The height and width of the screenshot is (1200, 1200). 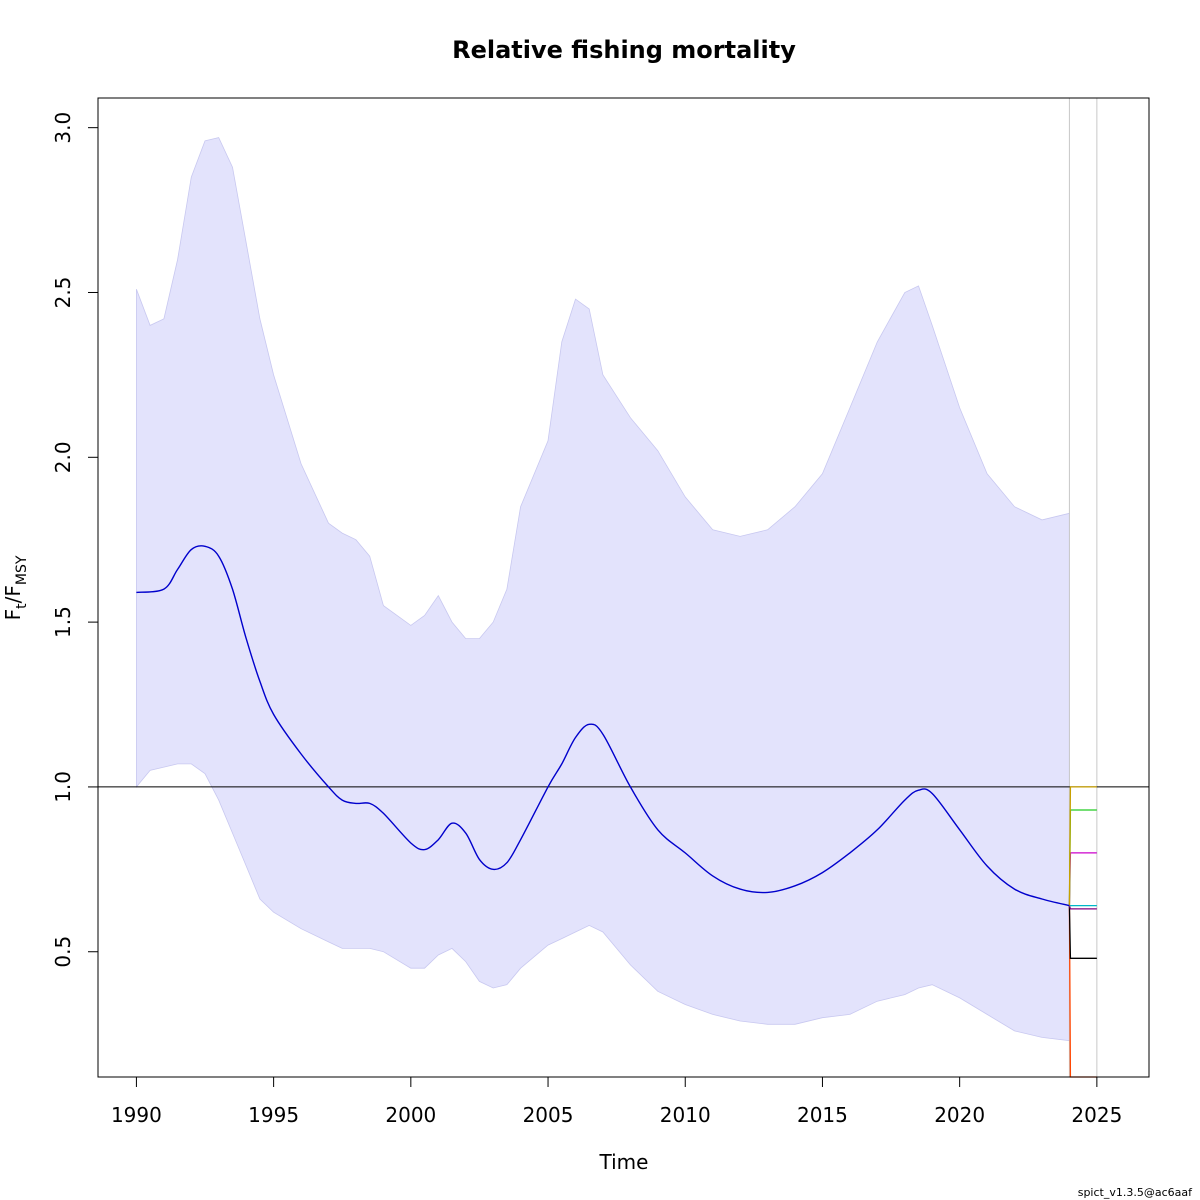 I want to click on x-tick-label: 2005, so click(x=548, y=1115).